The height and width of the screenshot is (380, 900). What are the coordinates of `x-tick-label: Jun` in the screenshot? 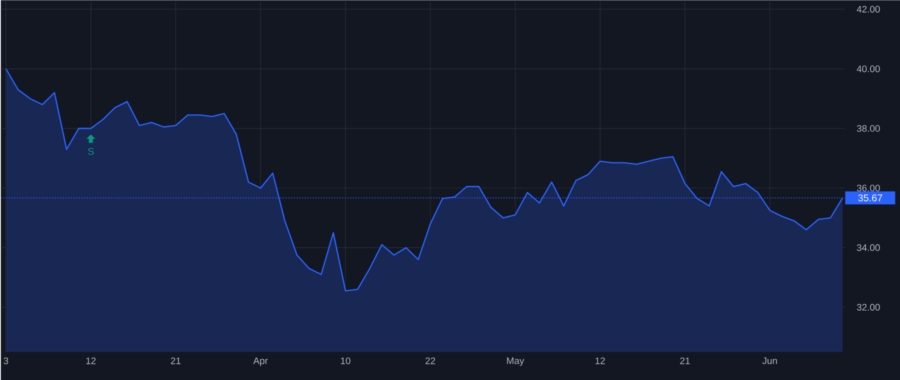 It's located at (769, 361).